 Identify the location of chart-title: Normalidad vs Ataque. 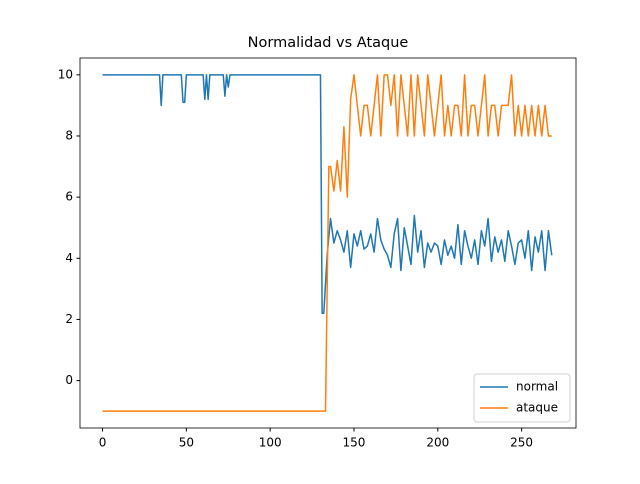
(328, 43).